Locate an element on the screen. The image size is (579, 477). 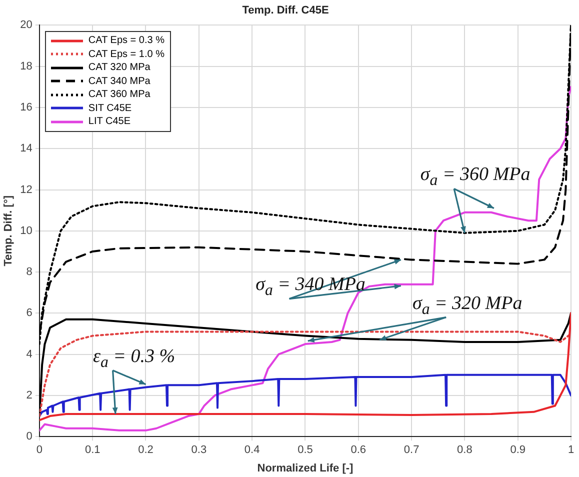
legend-label: CAT Eps = 0.3 % is located at coordinates (126, 41).